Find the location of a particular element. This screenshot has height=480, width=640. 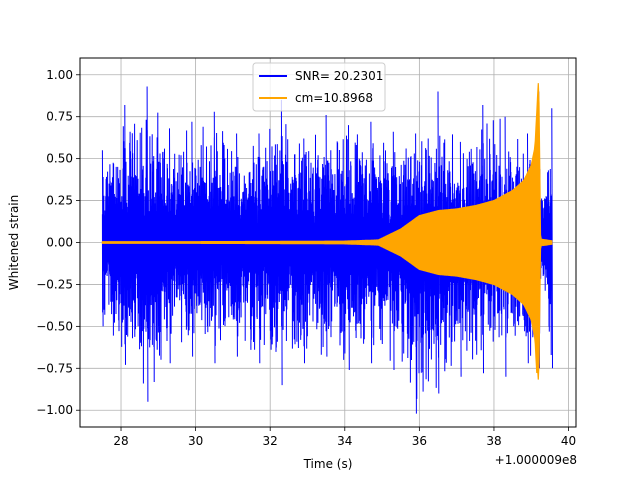

y-tick-label: 0.50 is located at coordinates (59, 159).